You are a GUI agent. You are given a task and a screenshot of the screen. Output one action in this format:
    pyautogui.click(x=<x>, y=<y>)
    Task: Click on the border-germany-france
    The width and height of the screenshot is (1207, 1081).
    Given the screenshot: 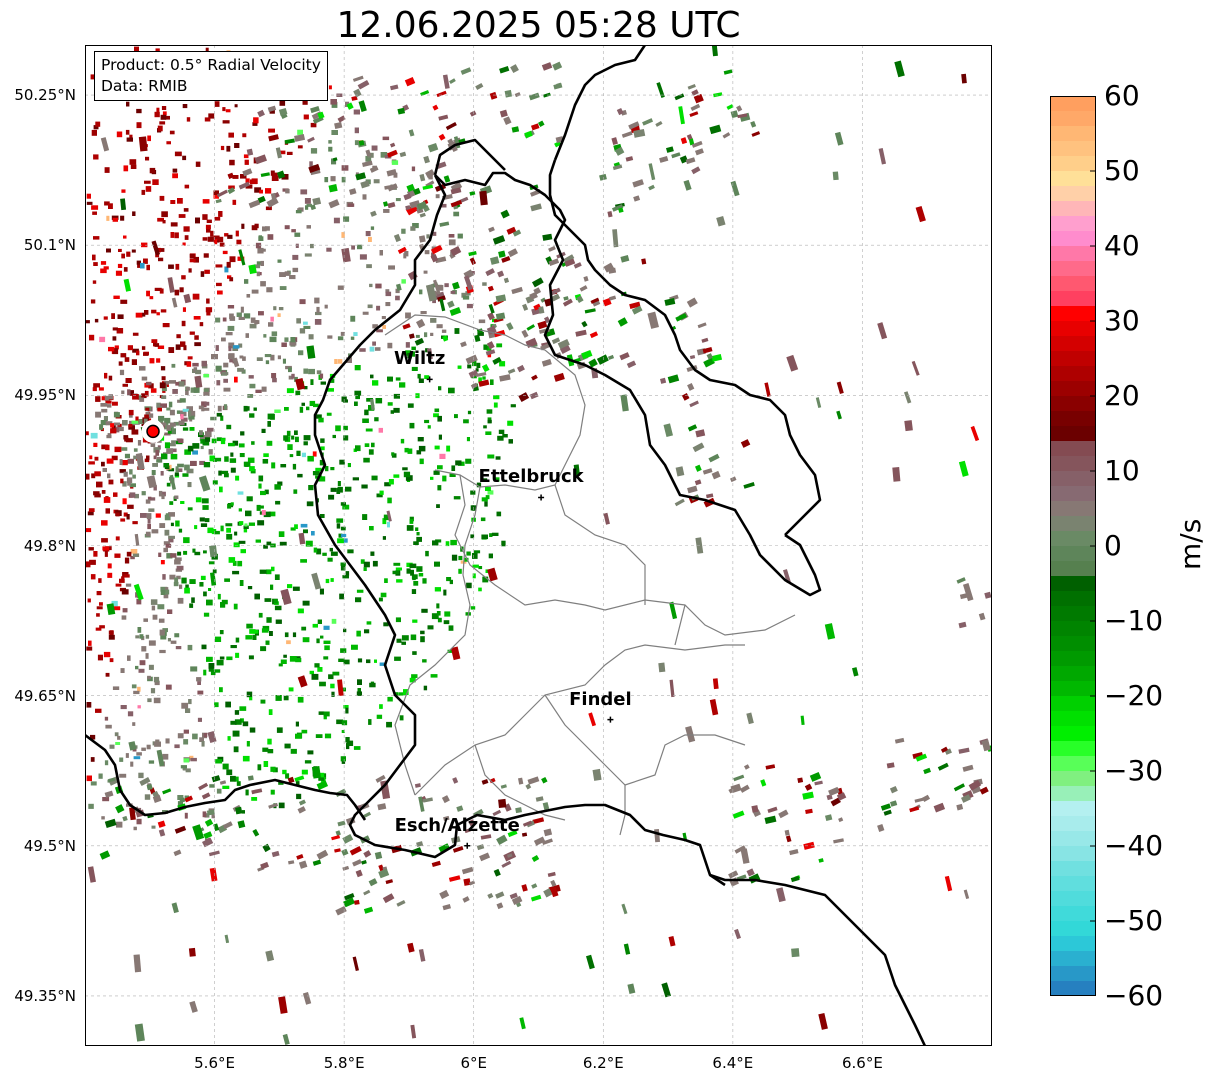 What is the action you would take?
    pyautogui.click(x=818, y=959)
    